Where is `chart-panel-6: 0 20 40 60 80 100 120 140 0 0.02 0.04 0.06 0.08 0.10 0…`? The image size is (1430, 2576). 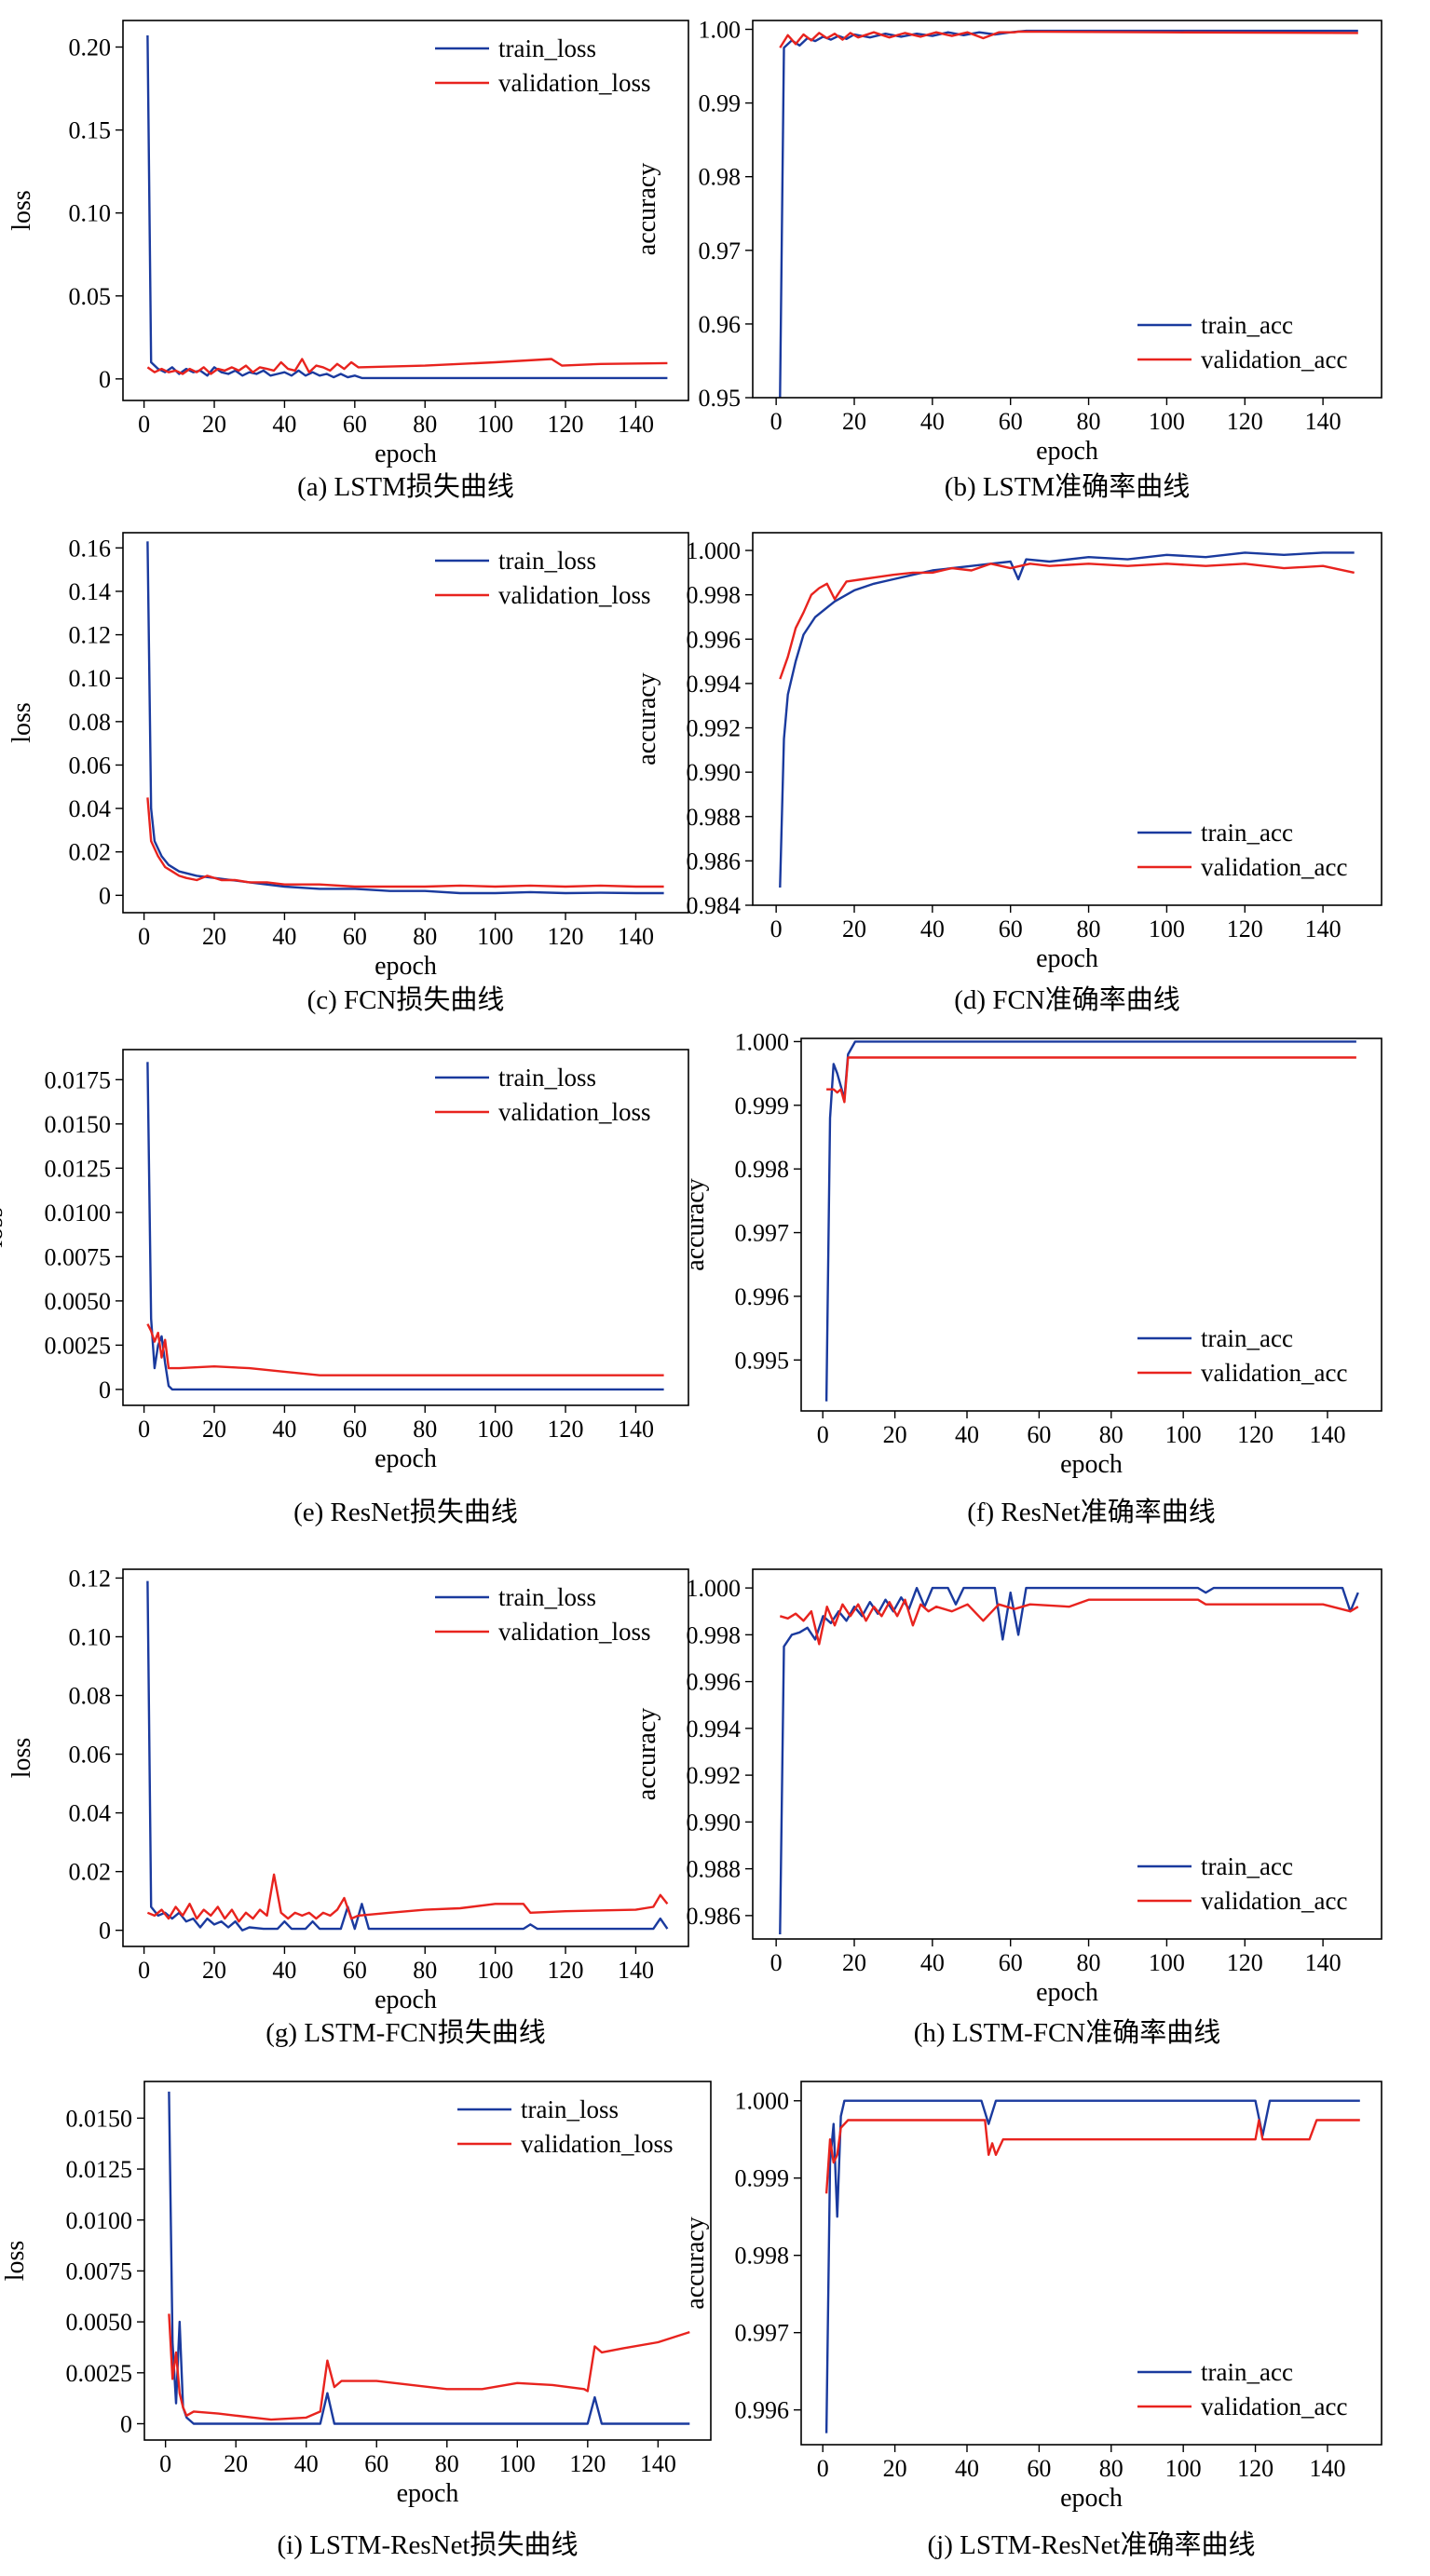 chart-panel-6: 0 20 40 60 80 100 120 140 0 0.02 0.04 0.06 0.08 0.10 0… is located at coordinates (348, 1806).